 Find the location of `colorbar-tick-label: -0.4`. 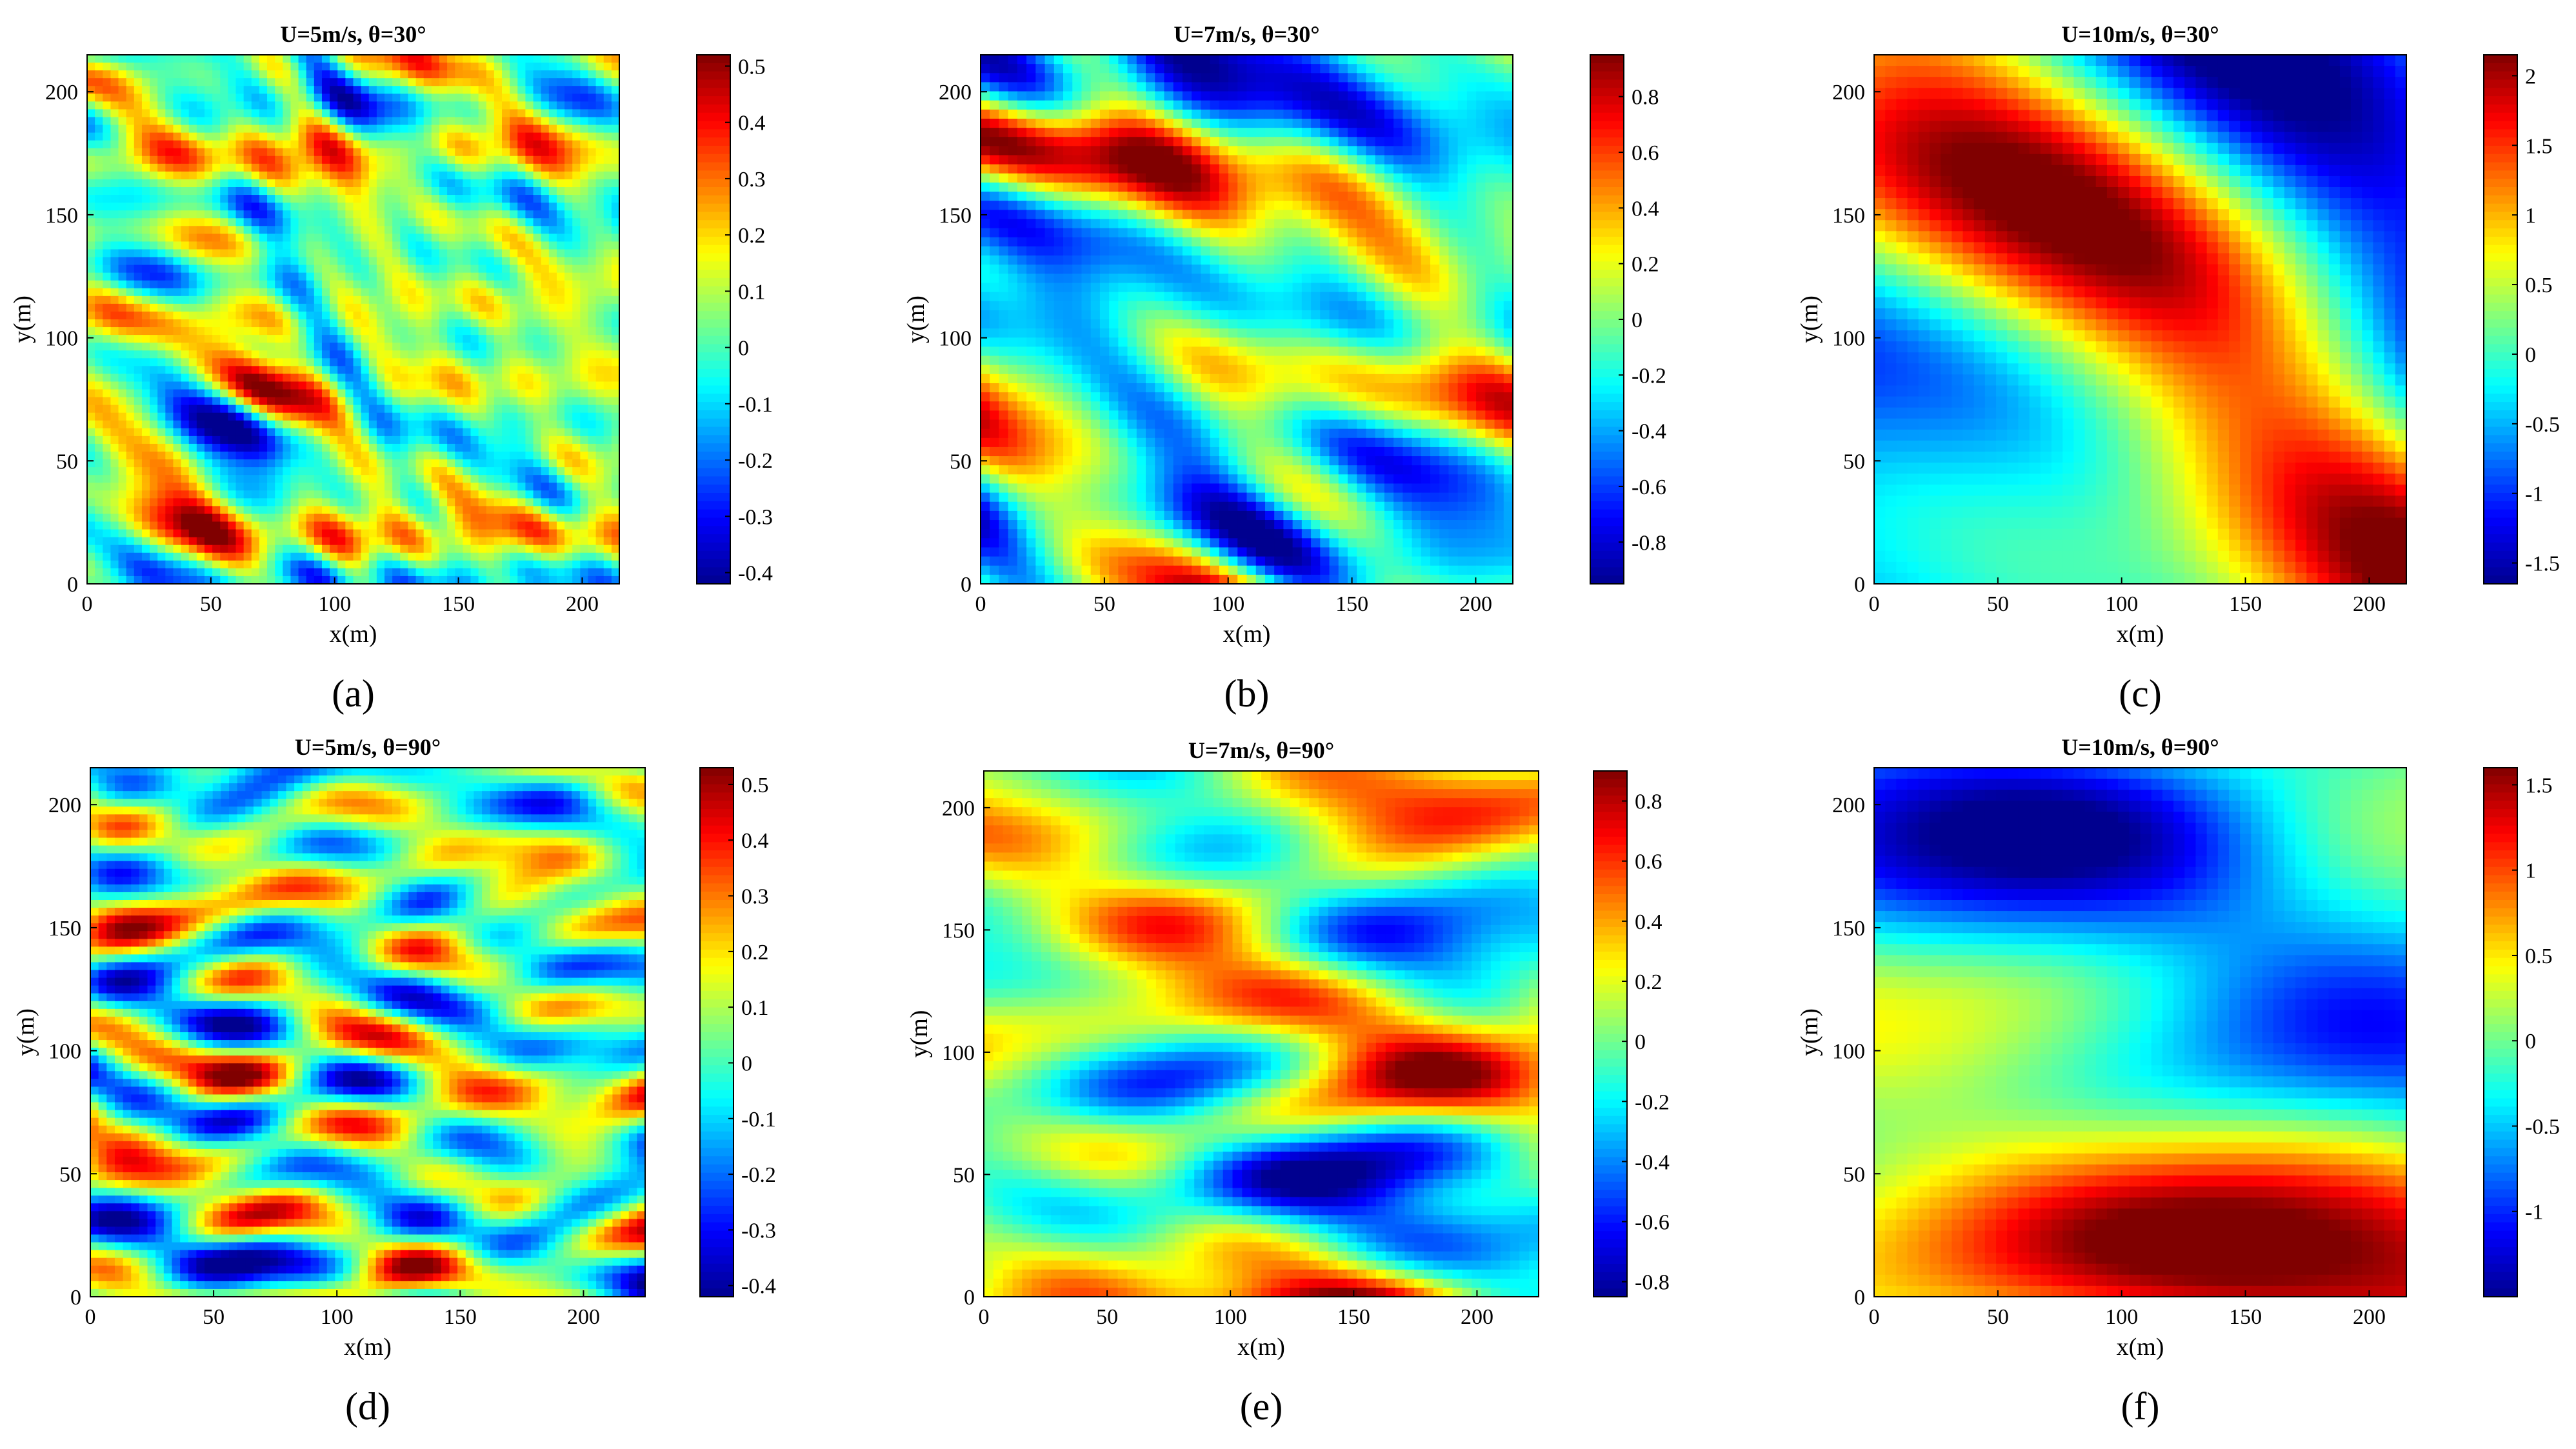

colorbar-tick-label: -0.4 is located at coordinates (755, 574).